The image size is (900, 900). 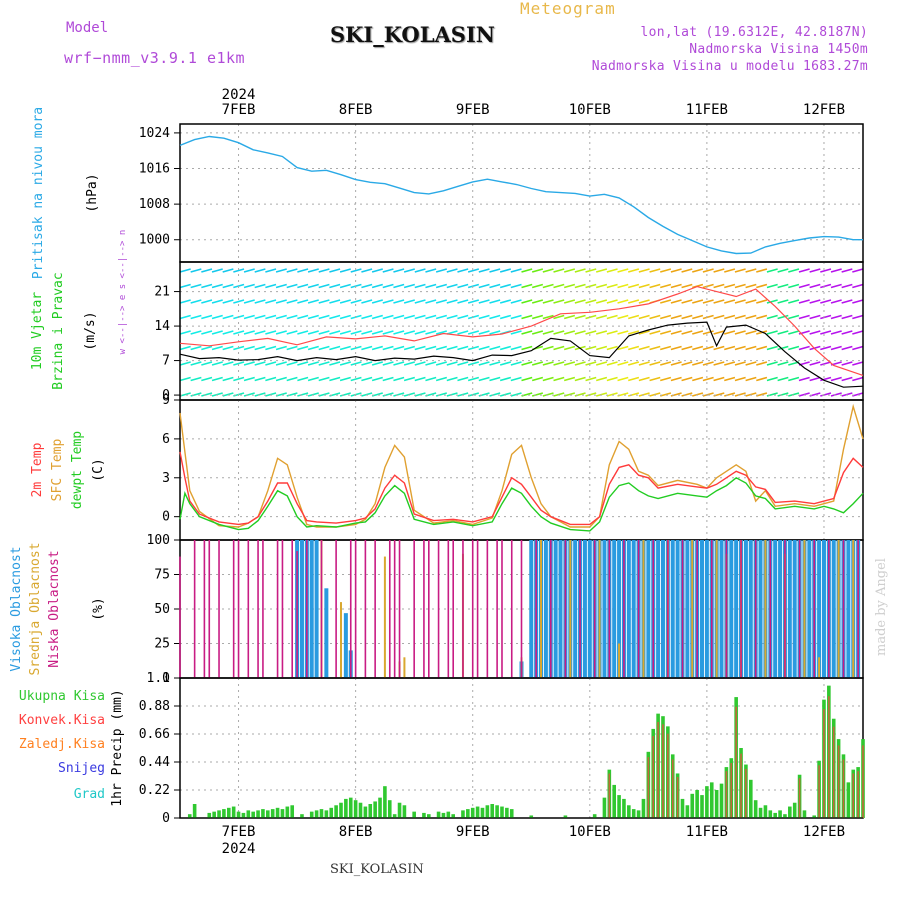 What do you see at coordinates (521, 504) in the screenshot?
I see `dewpt-temp-line` at bounding box center [521, 504].